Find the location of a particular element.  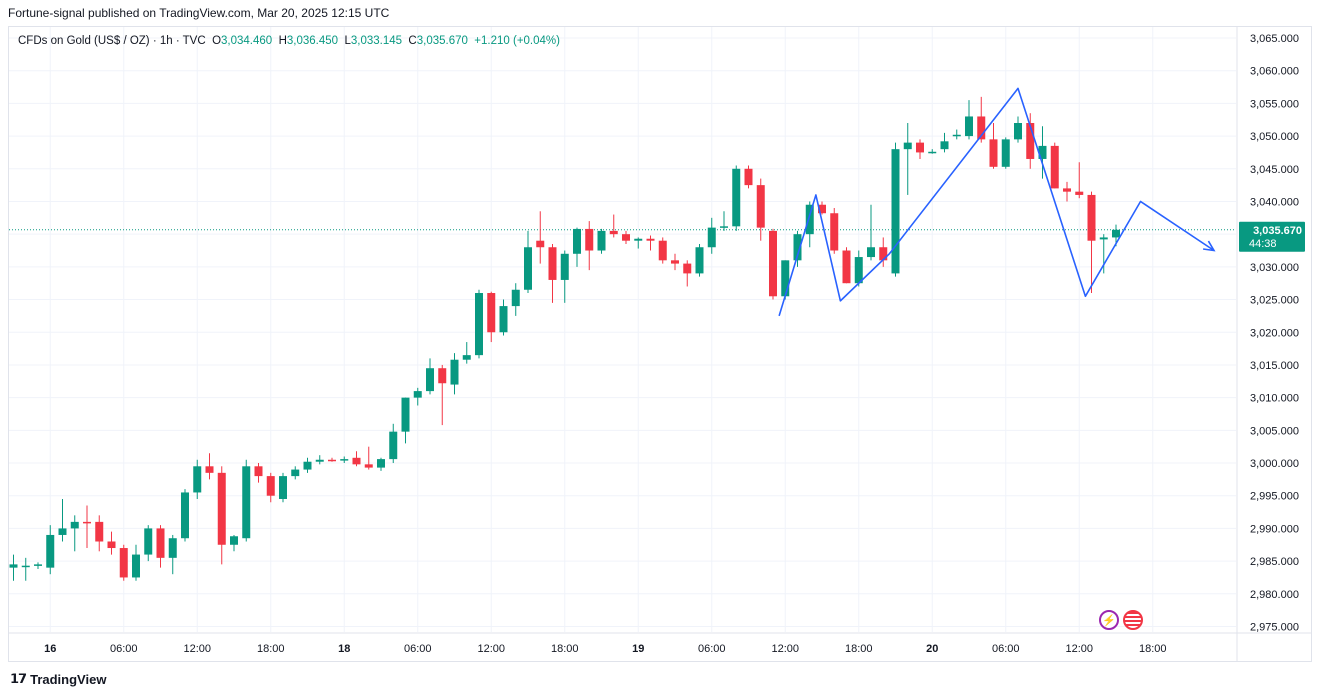

tradingview-logo-icon: 𝟭𝟳 is located at coordinates (18, 678).